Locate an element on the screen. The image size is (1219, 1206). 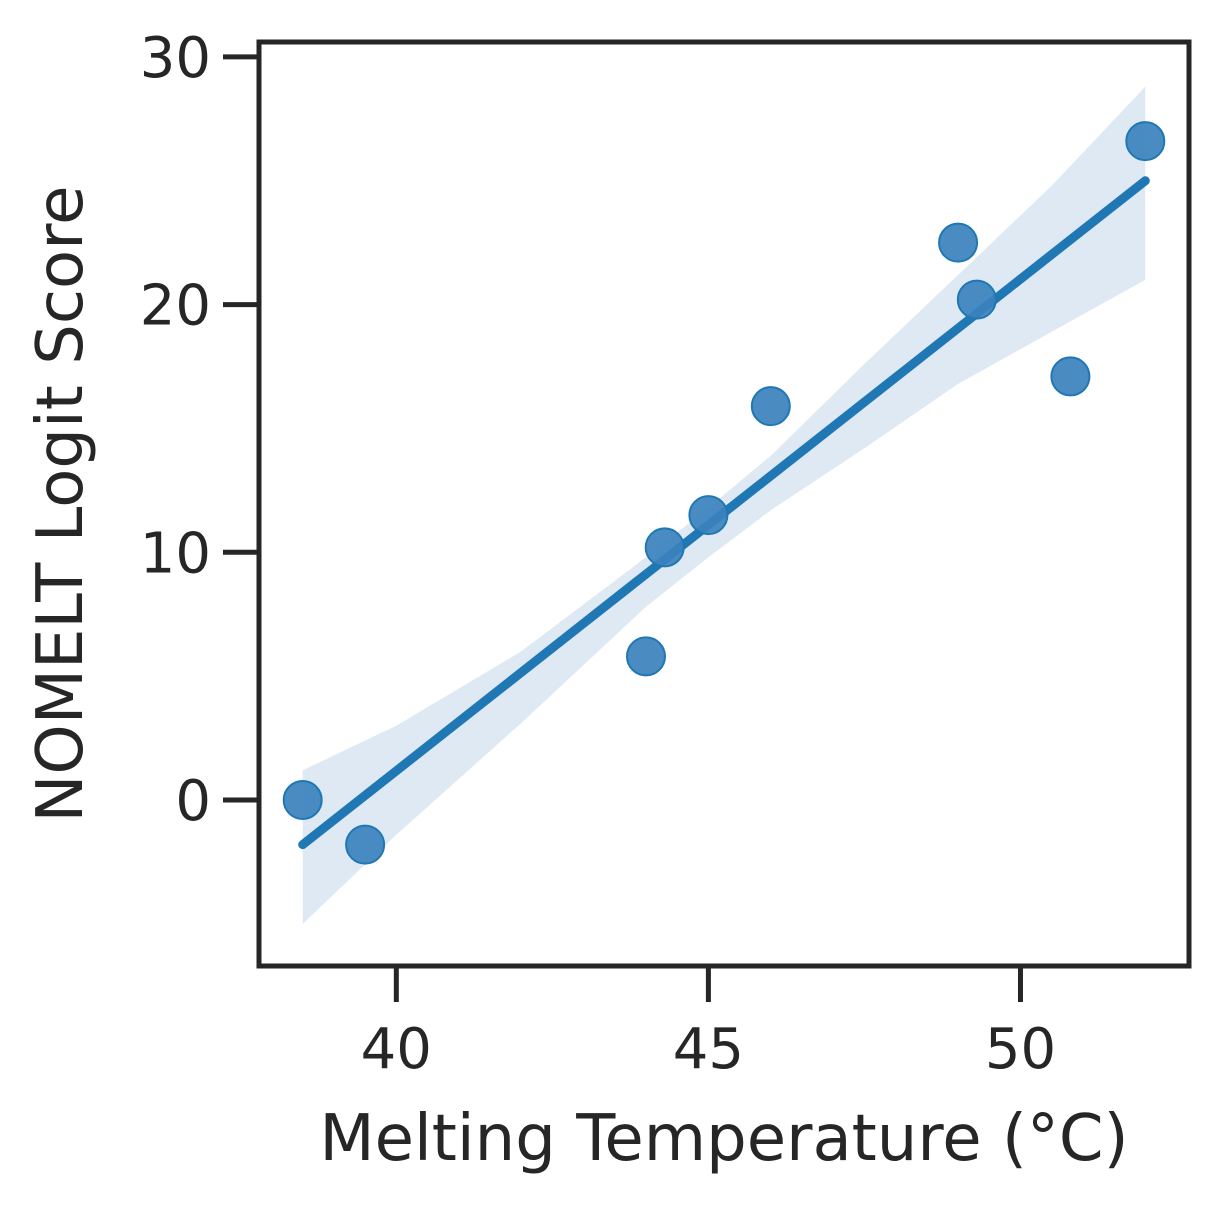
x-axis-title: Melting Temperature (°C) is located at coordinates (723, 1139).